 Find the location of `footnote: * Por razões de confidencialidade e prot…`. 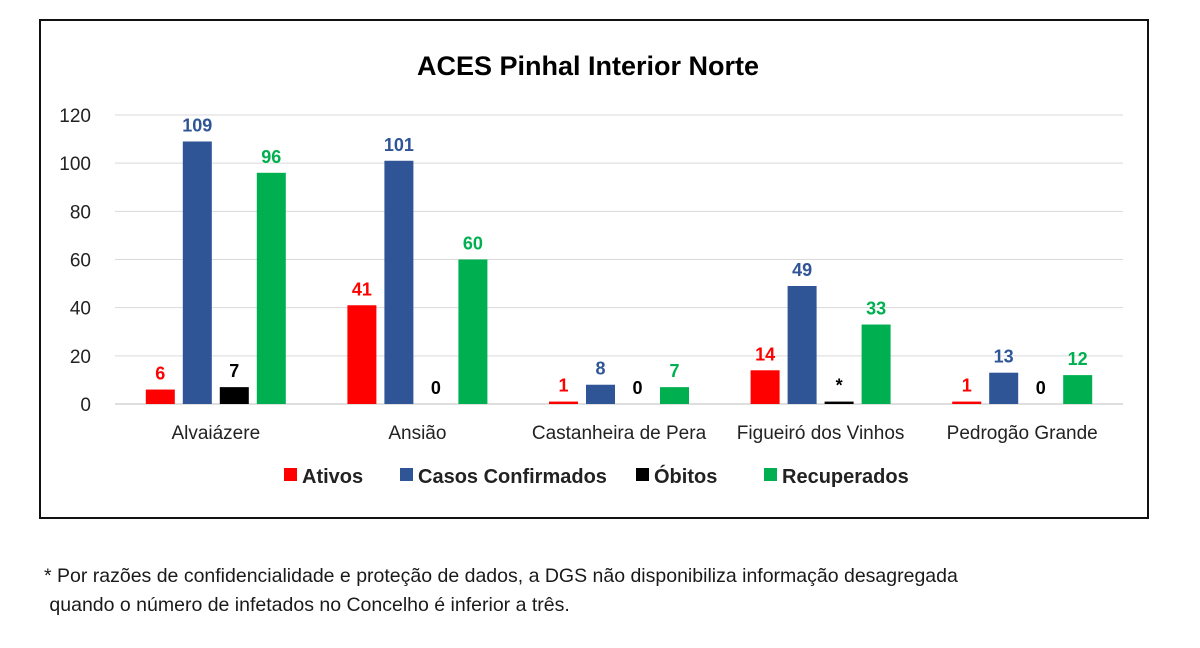

footnote: * Por razões de confidencialidade e prot… is located at coordinates (501, 591).